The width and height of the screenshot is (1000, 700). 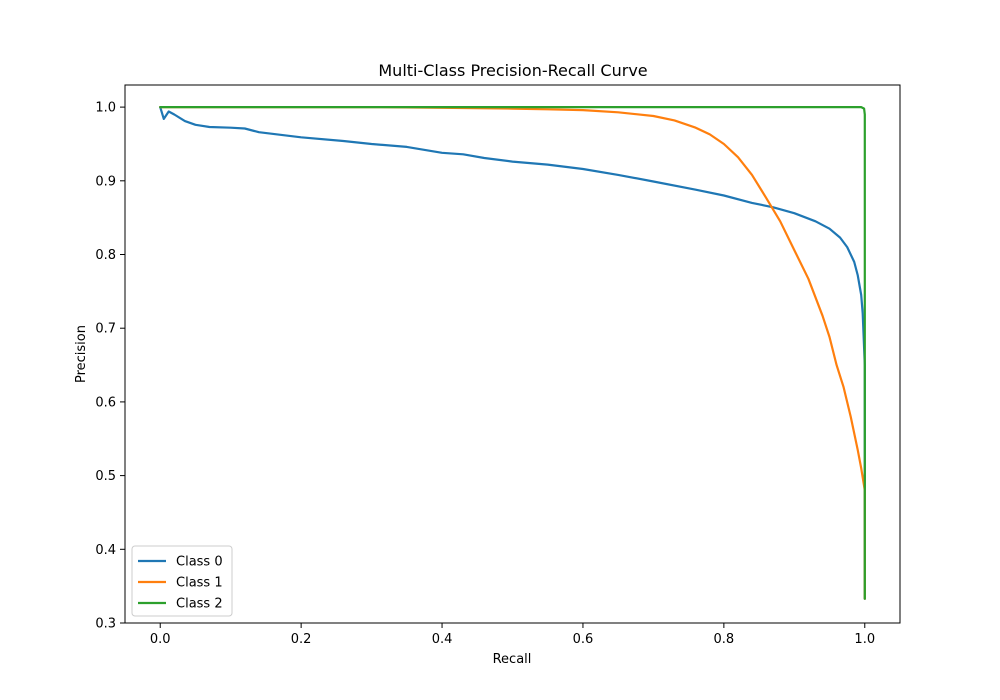 I want to click on legend-label-class-2: Class 2, so click(x=199, y=604).